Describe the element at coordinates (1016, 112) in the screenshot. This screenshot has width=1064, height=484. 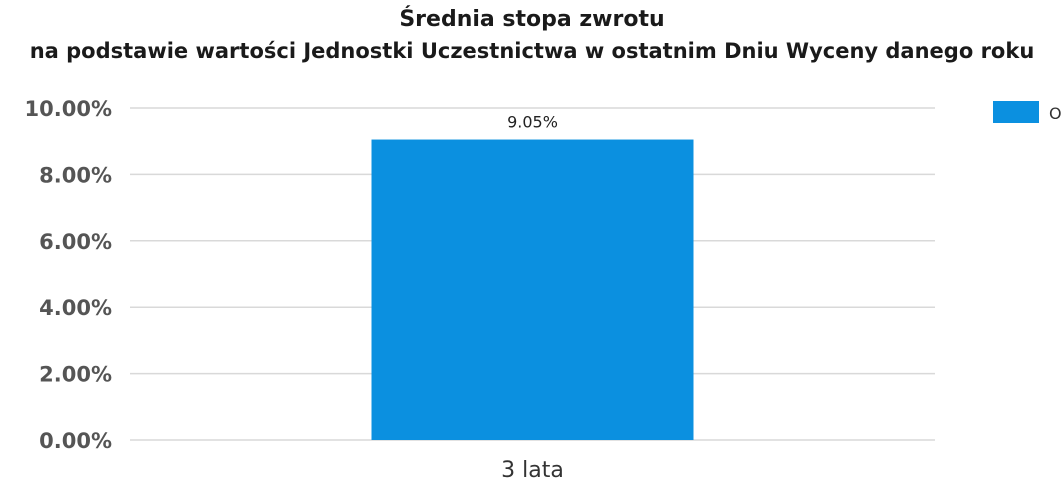
I see `legend-swatch` at that location.